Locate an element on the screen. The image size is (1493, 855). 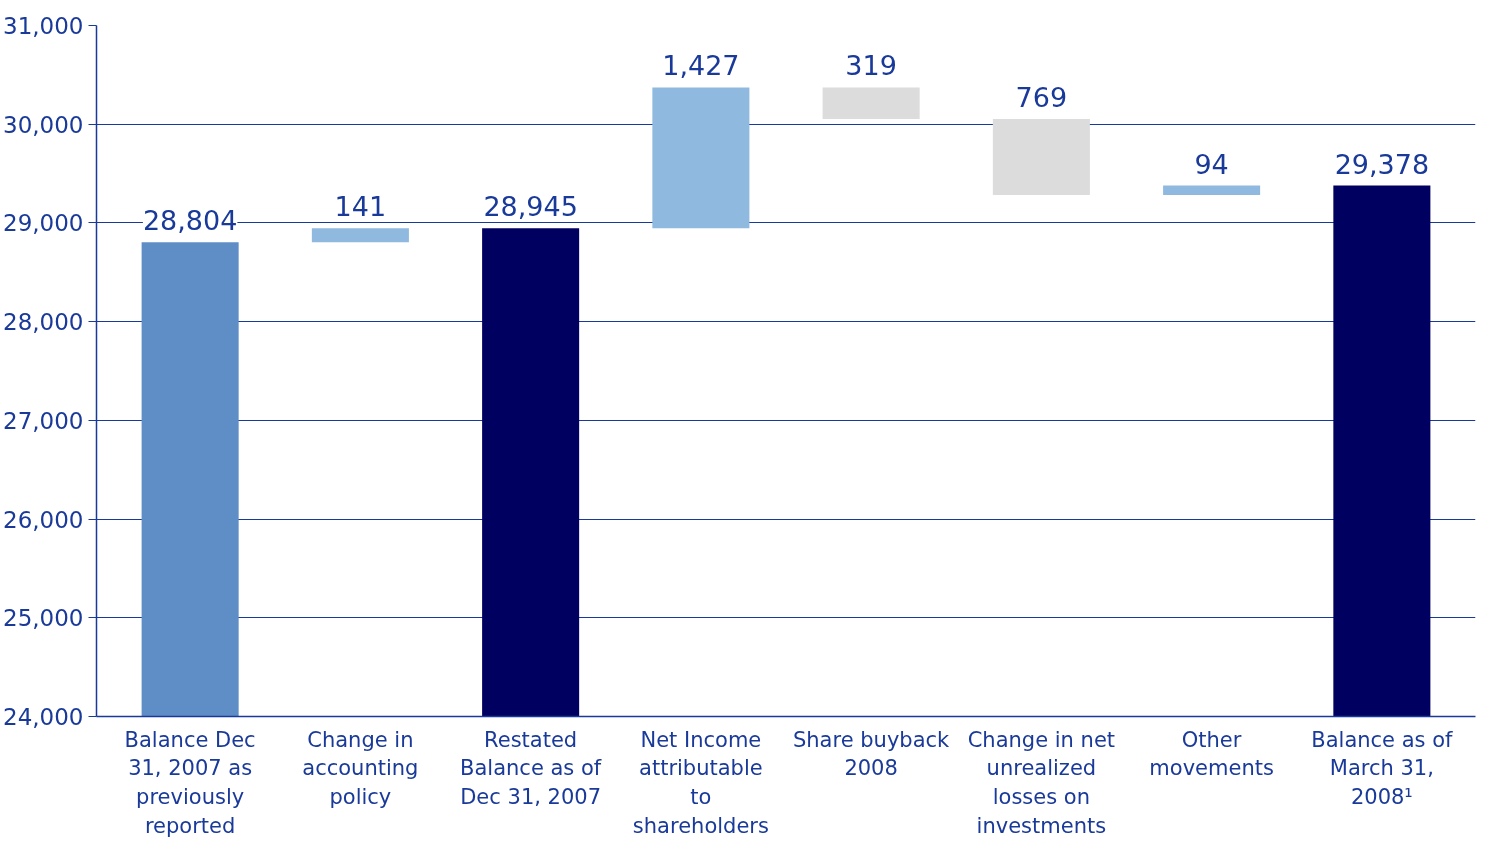
y-tick-label: 30,000 is located at coordinates (43, 124).